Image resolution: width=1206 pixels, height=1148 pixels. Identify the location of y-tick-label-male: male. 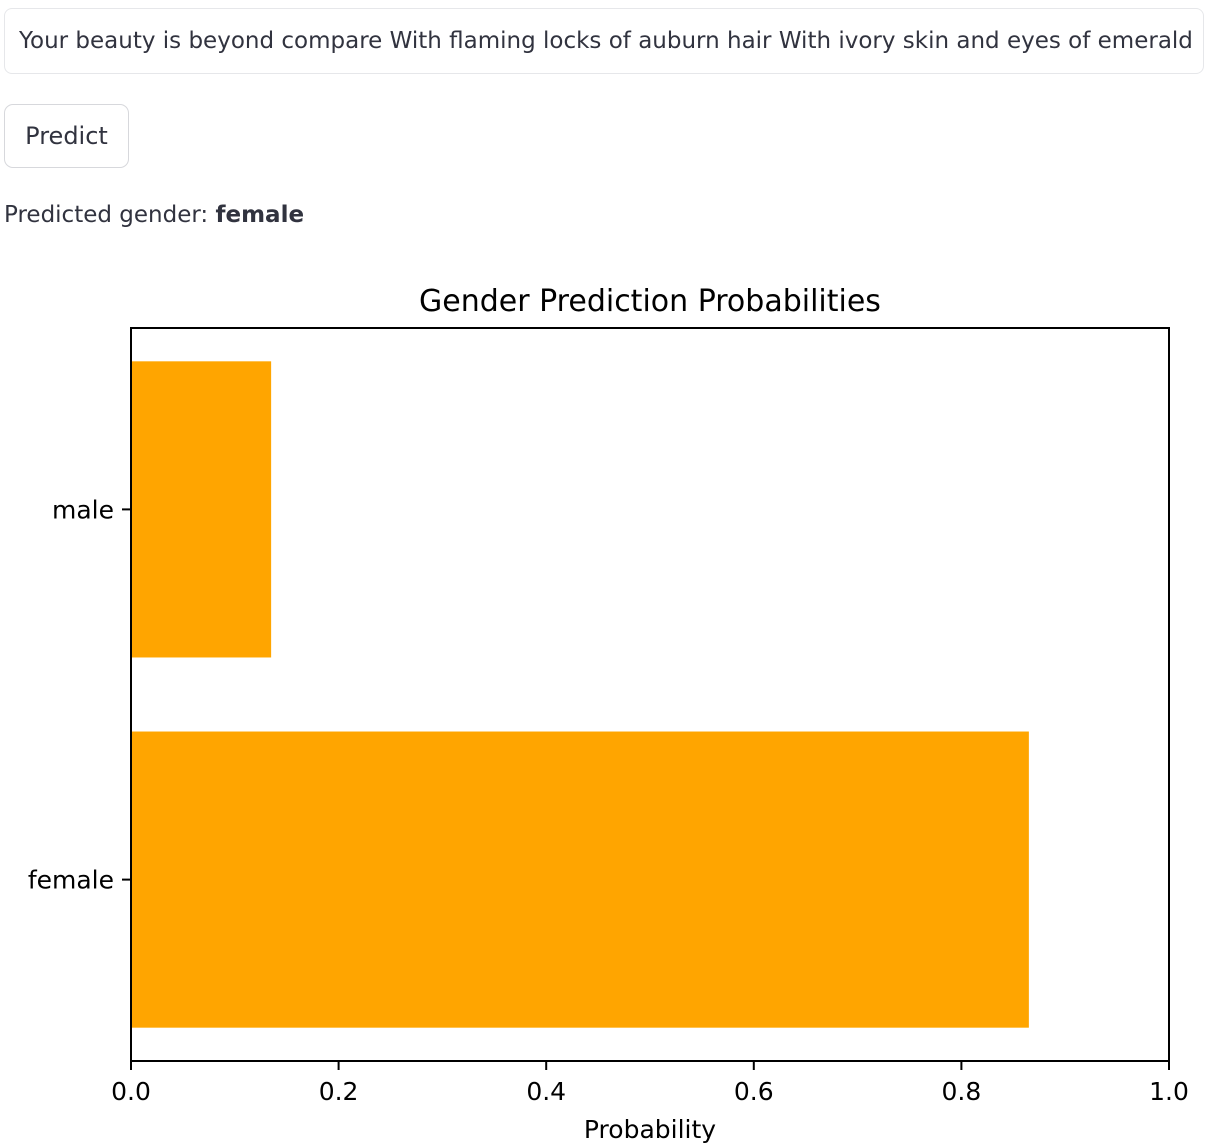
(83, 509).